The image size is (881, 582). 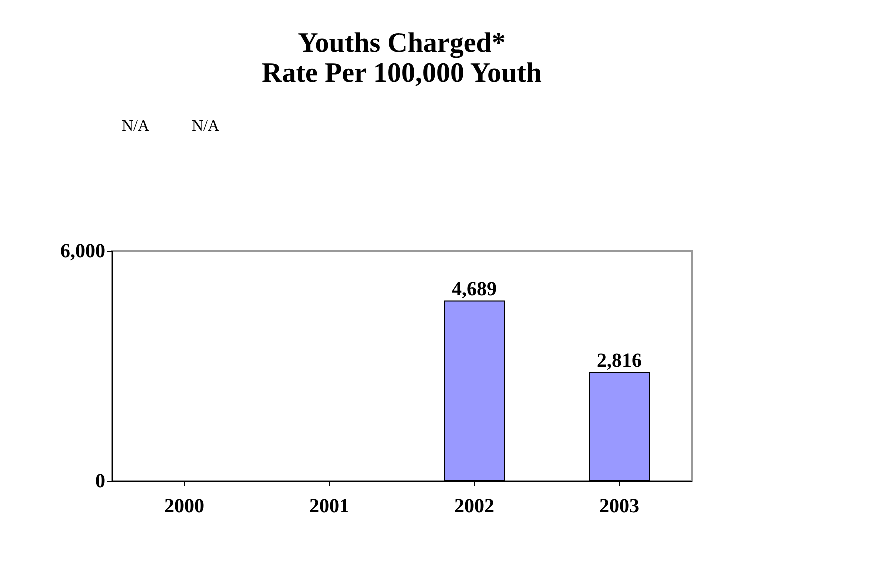 I want to click on x-tick-label: 2002, so click(x=474, y=507).